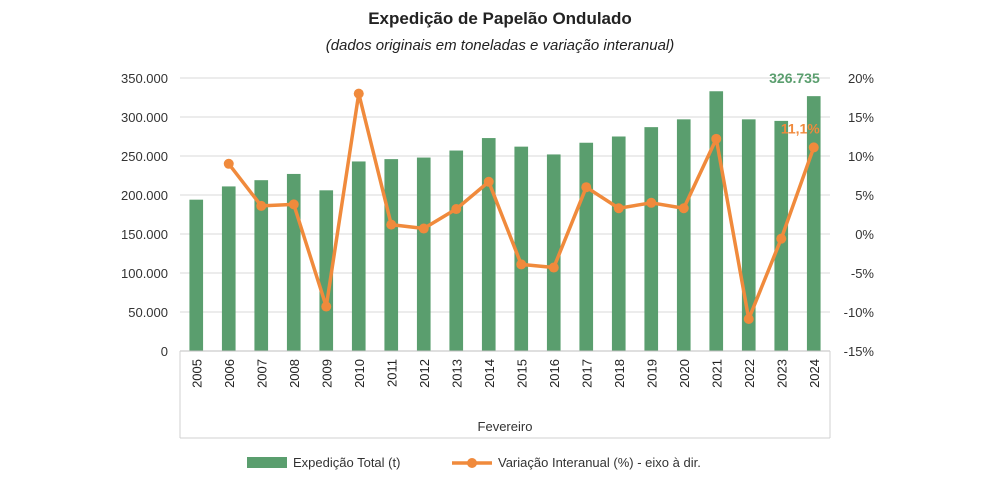 The width and height of the screenshot is (1000, 480). I want to click on right-axis: -15% -10% -5% 0% 5% 10% 15% 20%, so click(859, 215).